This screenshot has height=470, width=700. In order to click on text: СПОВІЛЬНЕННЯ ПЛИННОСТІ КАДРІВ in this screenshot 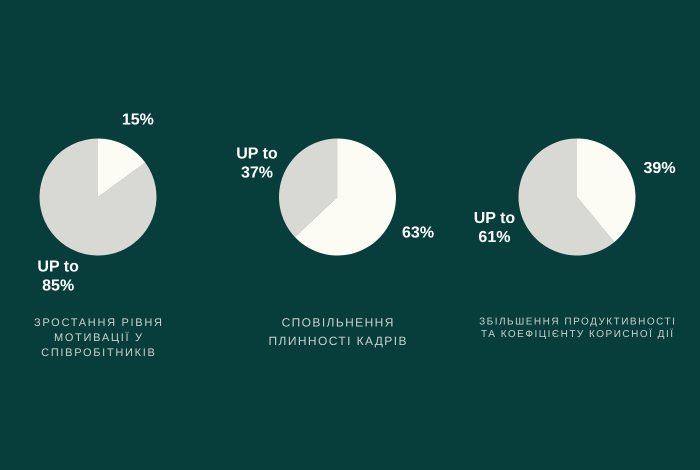, I will do `click(338, 331)`.